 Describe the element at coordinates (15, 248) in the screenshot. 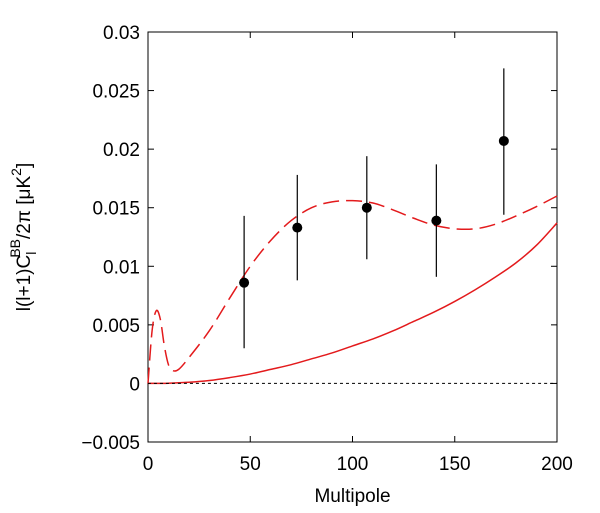

I see `y-label-superscript: BB` at that location.